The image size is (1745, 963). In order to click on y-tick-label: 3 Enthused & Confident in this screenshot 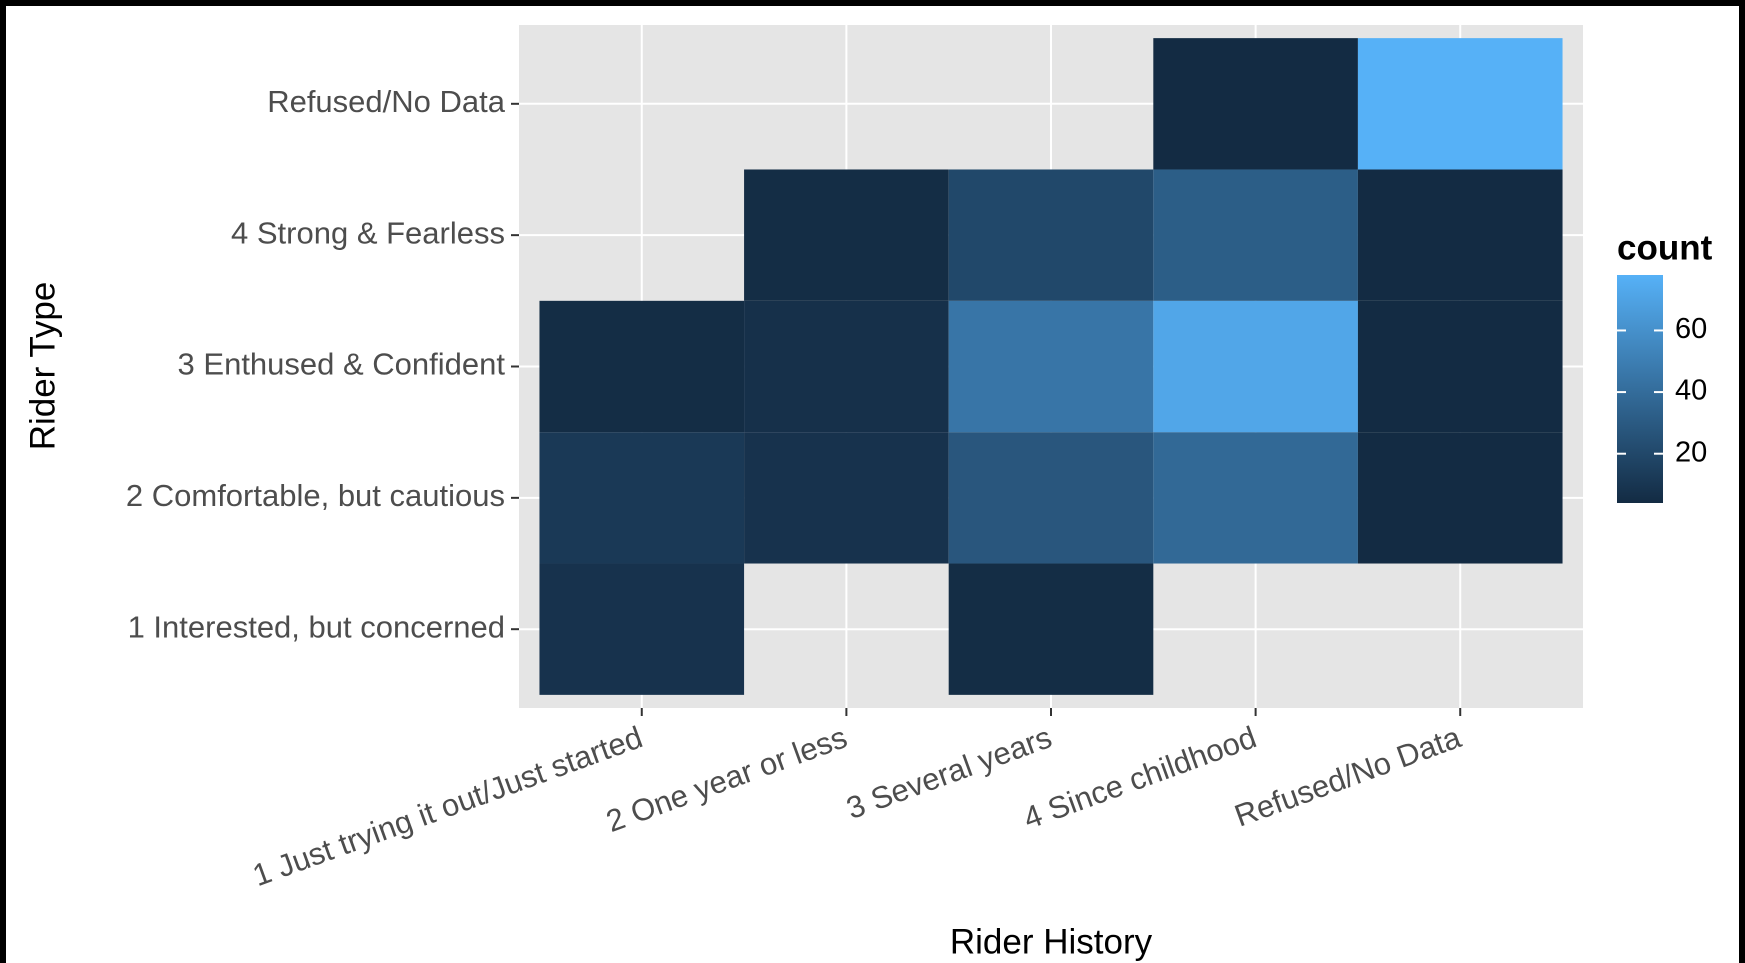, I will do `click(342, 364)`.